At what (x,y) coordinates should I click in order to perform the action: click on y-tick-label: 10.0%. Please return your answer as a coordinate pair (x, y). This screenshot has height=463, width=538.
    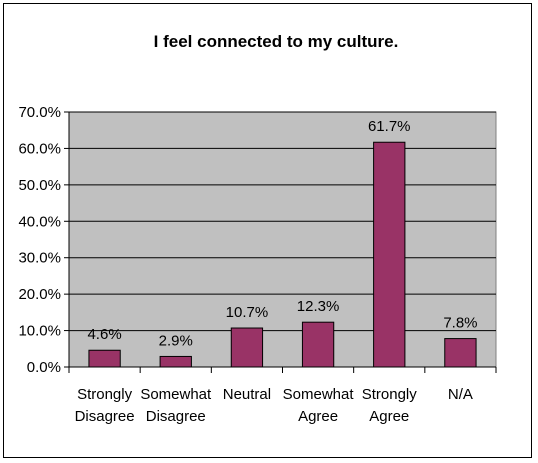
    Looking at the image, I should click on (39, 331).